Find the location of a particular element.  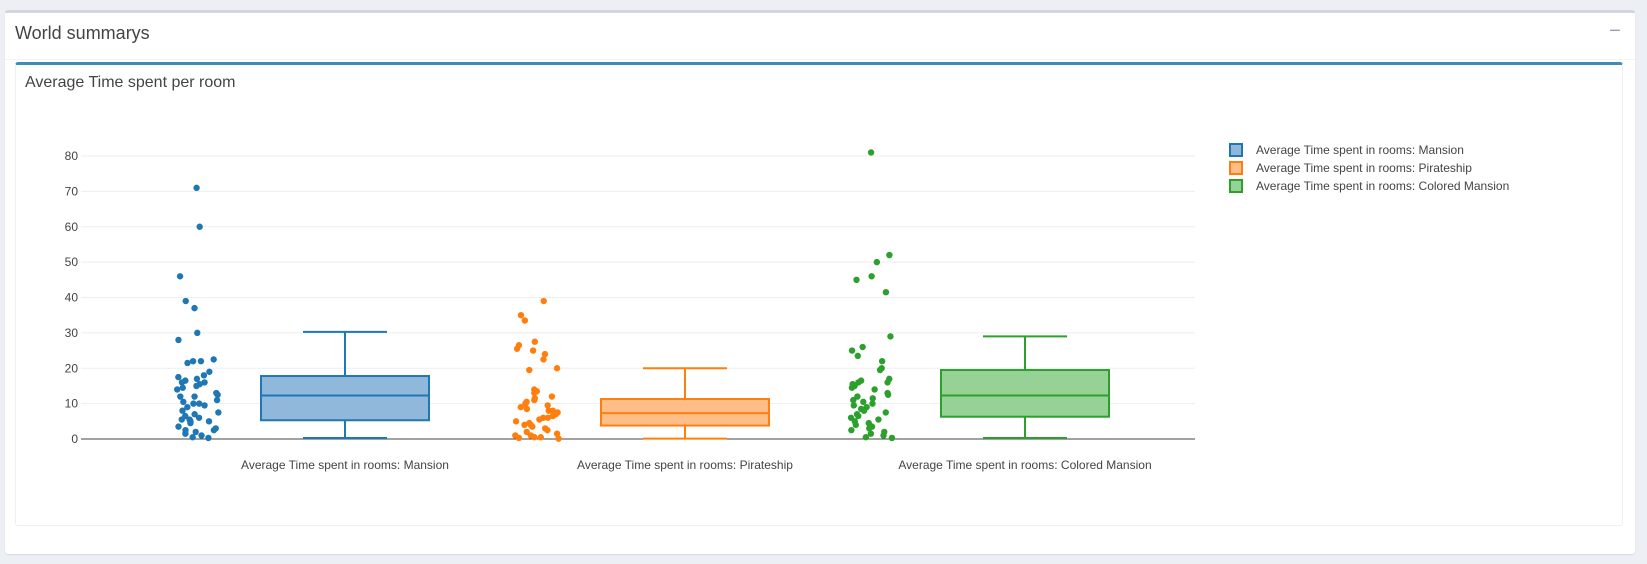

x-category-label: Average Time spent in rooms: Pirateship is located at coordinates (685, 465).